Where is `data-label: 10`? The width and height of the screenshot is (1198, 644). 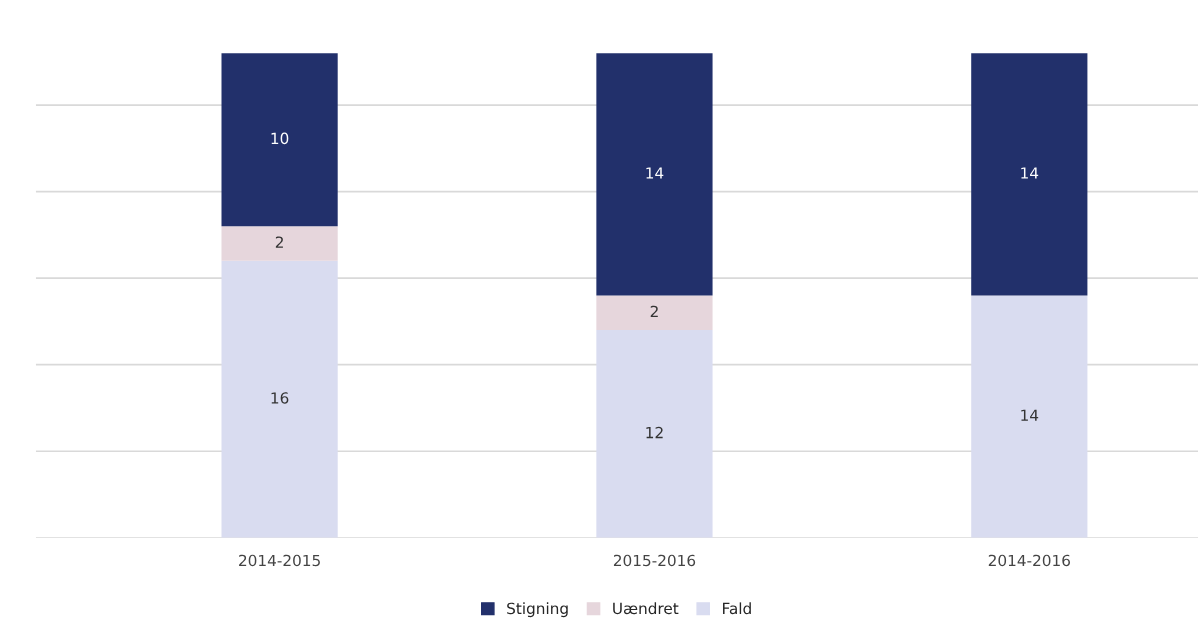 data-label: 10 is located at coordinates (280, 138).